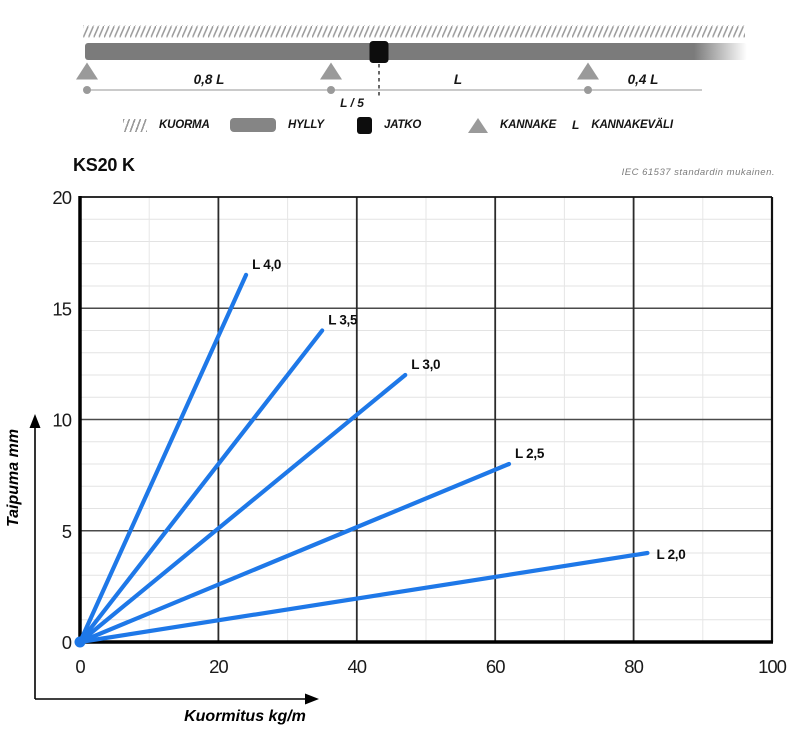 This screenshot has width=800, height=736. Describe the element at coordinates (331, 90) in the screenshot. I see `dimension-dot-mid` at that location.